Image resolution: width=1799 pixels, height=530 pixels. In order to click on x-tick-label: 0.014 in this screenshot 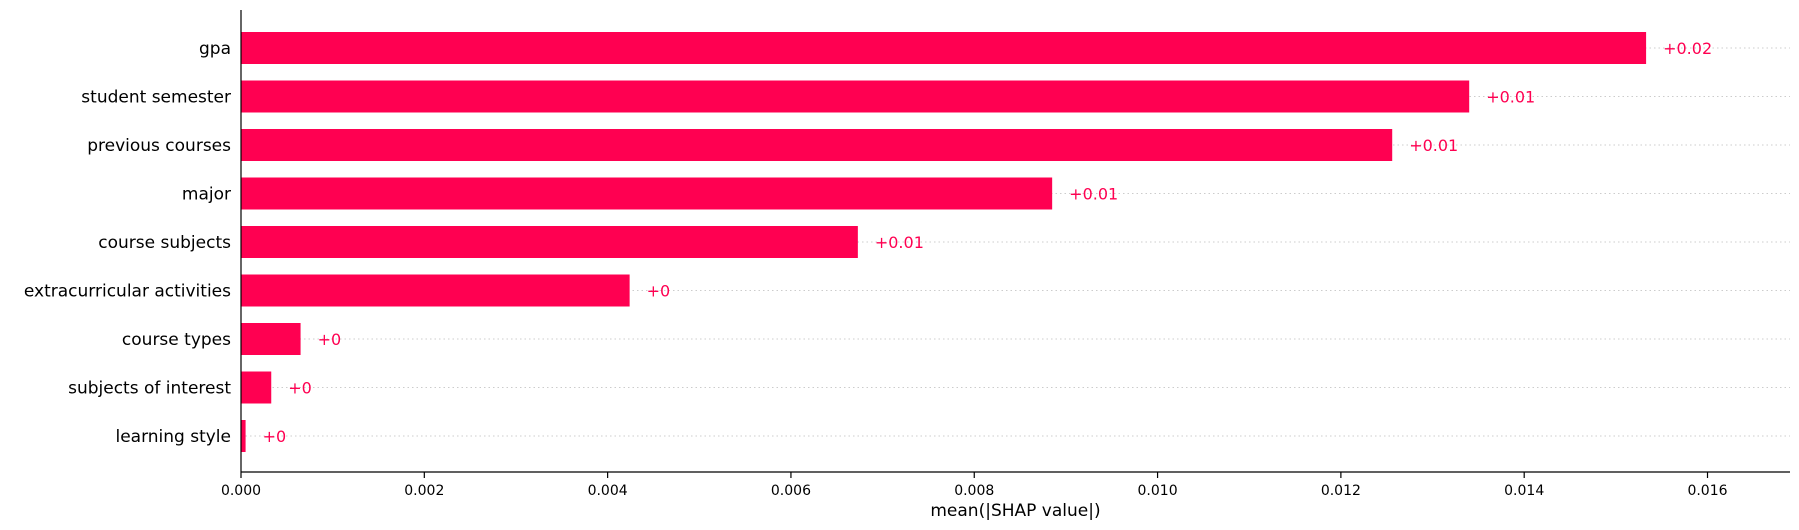, I will do `click(1524, 491)`.